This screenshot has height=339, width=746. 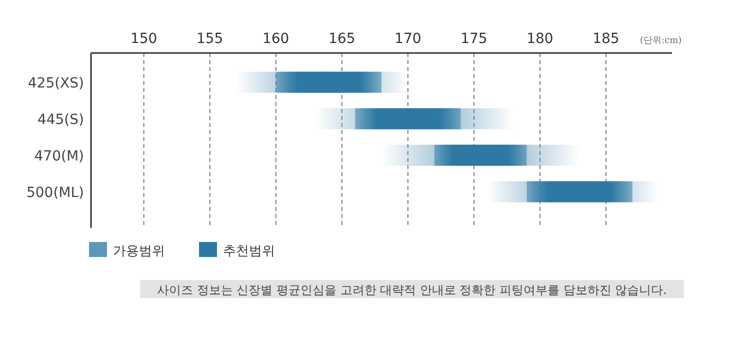 I want to click on legend-label: 가용범위, so click(x=139, y=251).